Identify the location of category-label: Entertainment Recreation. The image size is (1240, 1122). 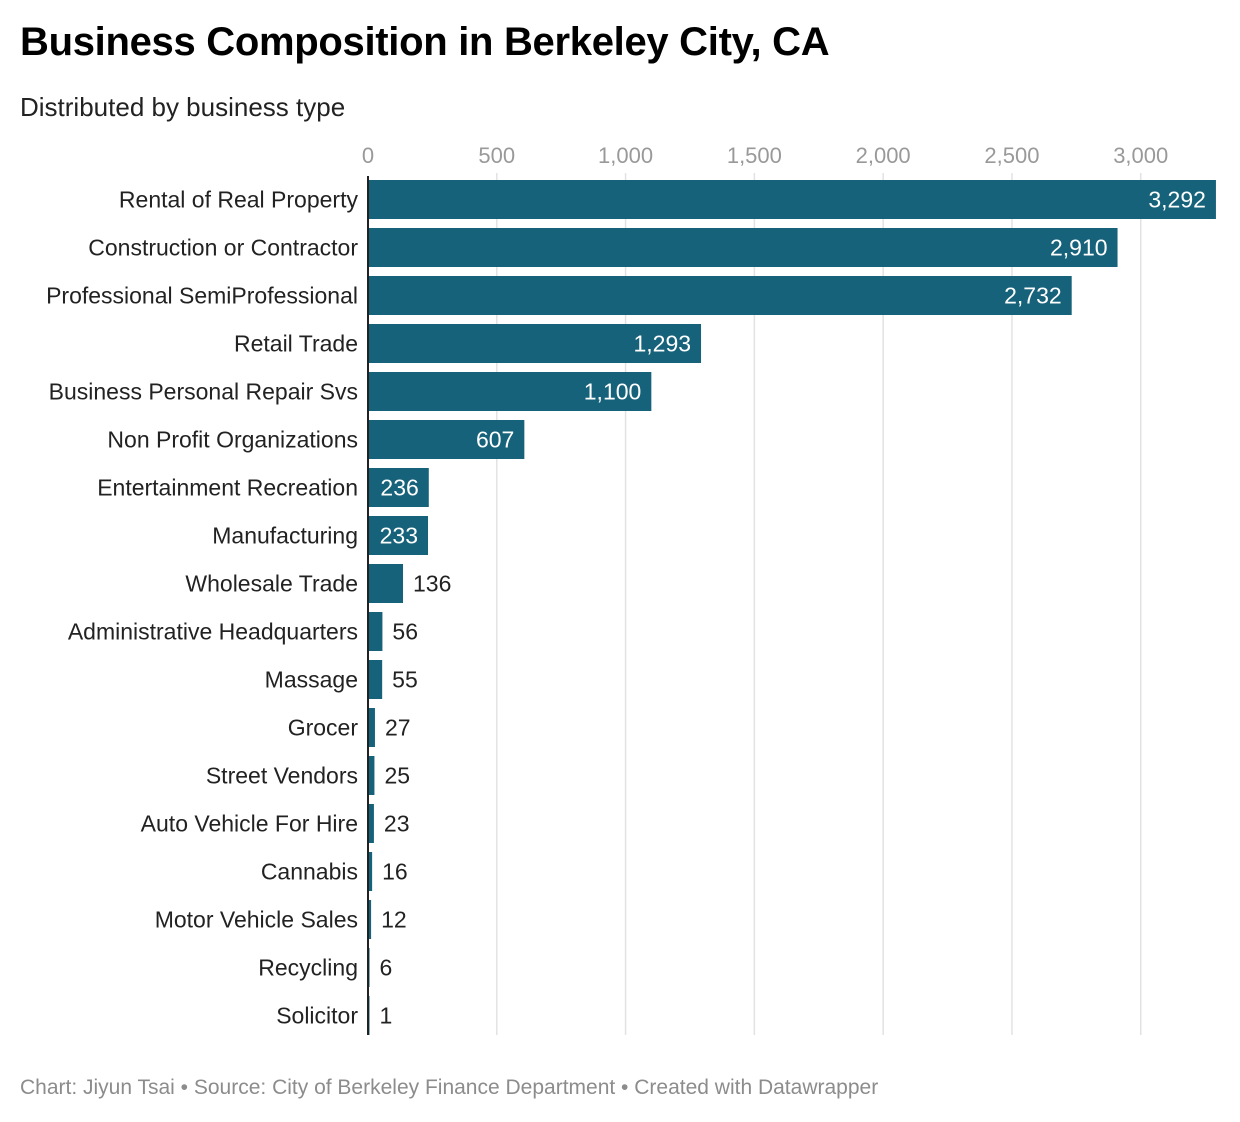
(227, 488).